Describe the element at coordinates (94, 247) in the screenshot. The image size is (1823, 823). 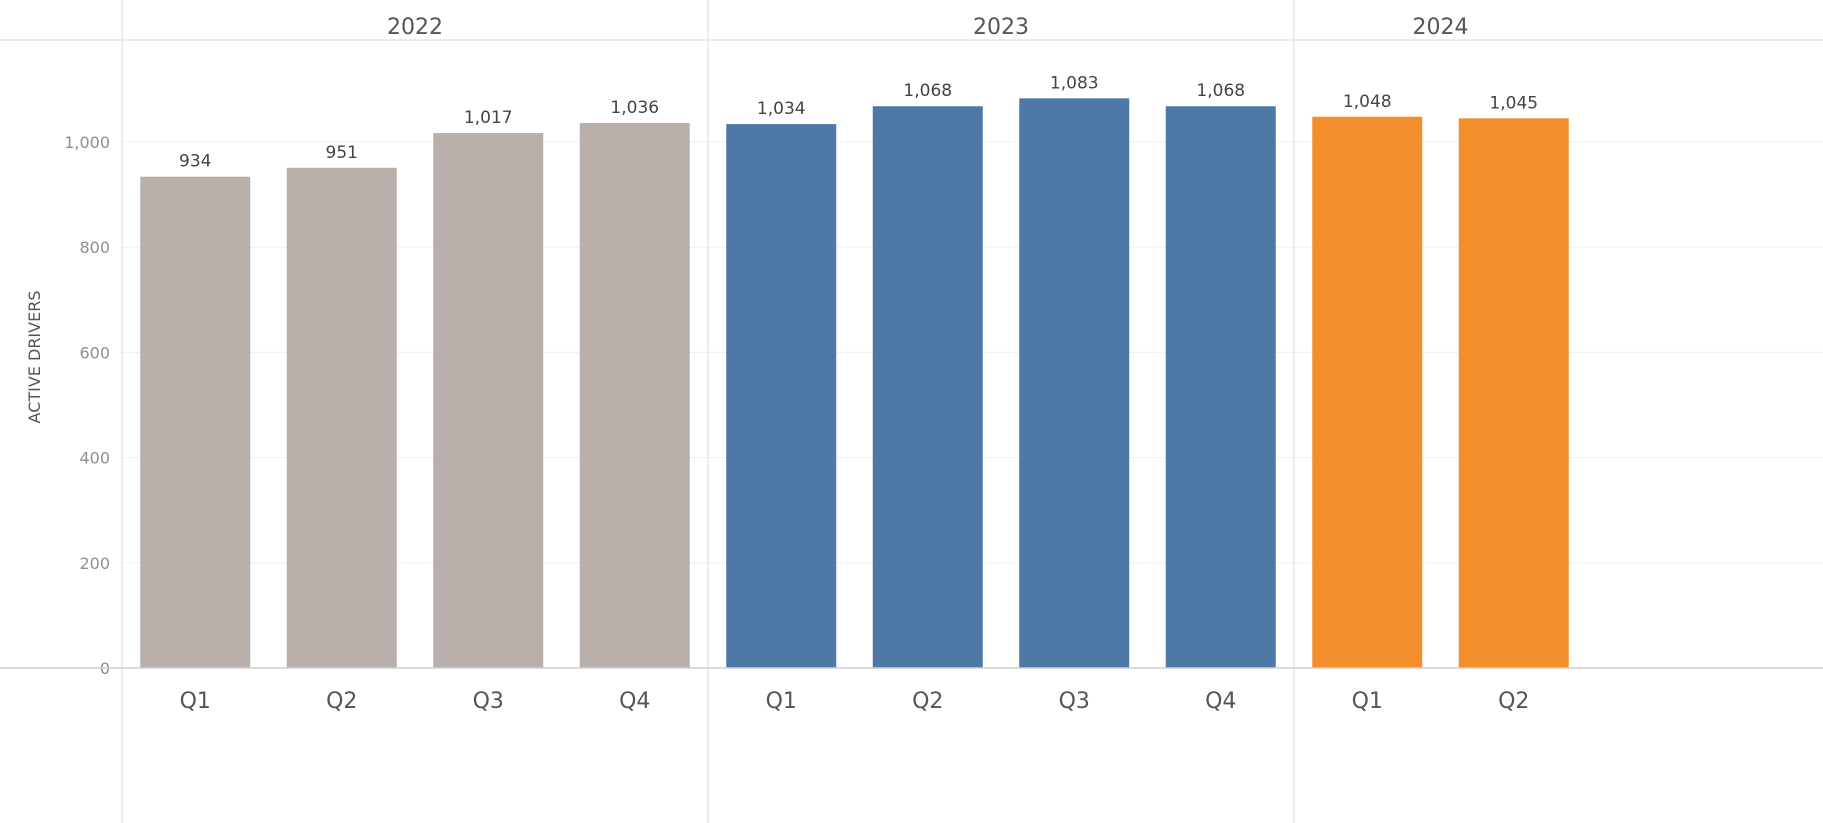
I see `y-tick-label: 800` at that location.